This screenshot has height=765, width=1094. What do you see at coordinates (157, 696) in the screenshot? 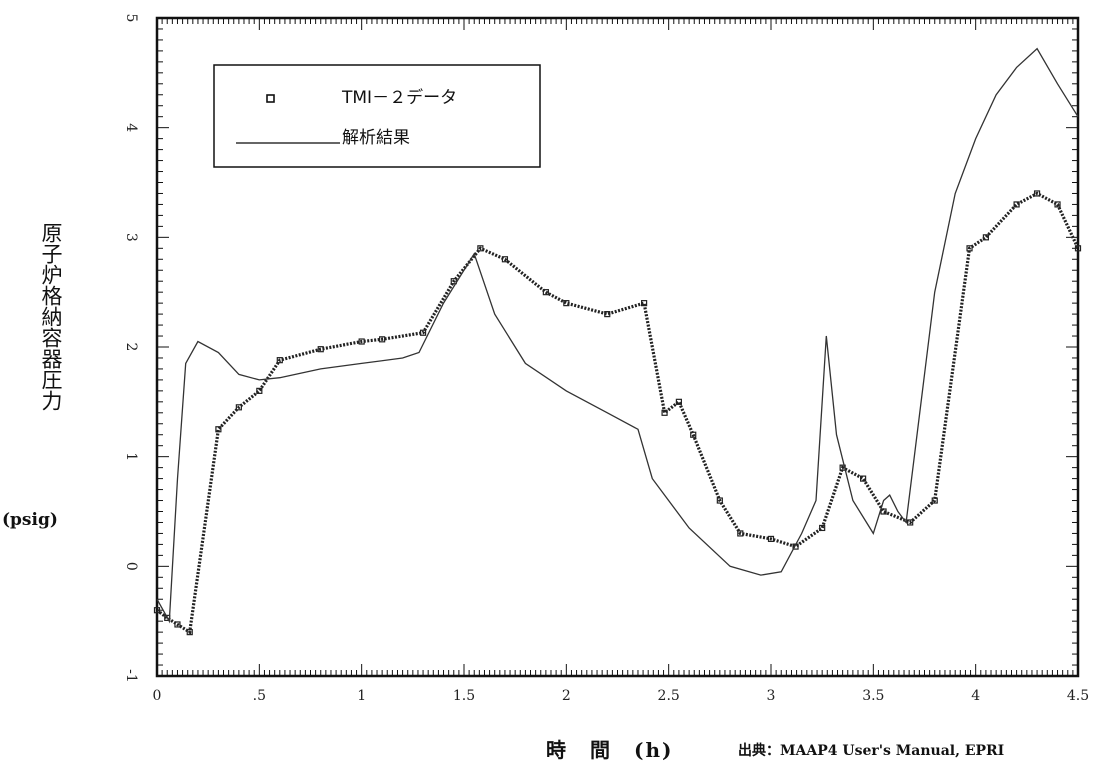
I see `x-tick-label: 0` at bounding box center [157, 696].